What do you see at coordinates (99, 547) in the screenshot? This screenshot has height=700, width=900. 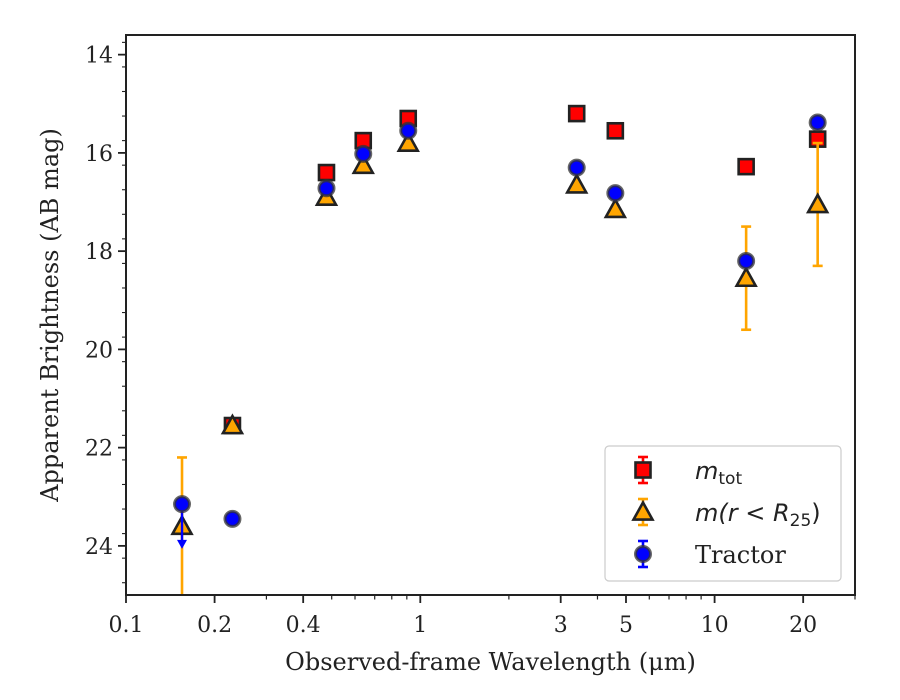 I see `y-tick-label: 24` at bounding box center [99, 547].